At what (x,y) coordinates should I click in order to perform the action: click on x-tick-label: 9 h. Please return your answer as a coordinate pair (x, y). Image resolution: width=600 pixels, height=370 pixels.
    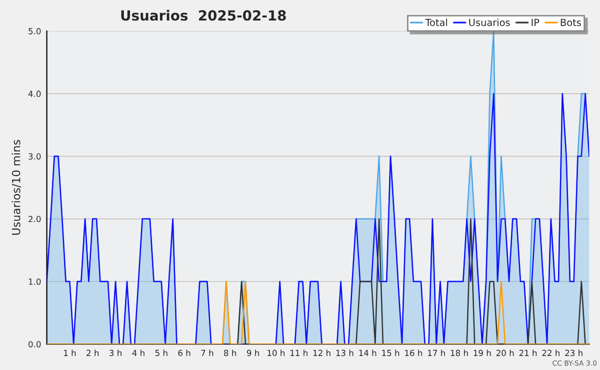
    Looking at the image, I should click on (252, 353).